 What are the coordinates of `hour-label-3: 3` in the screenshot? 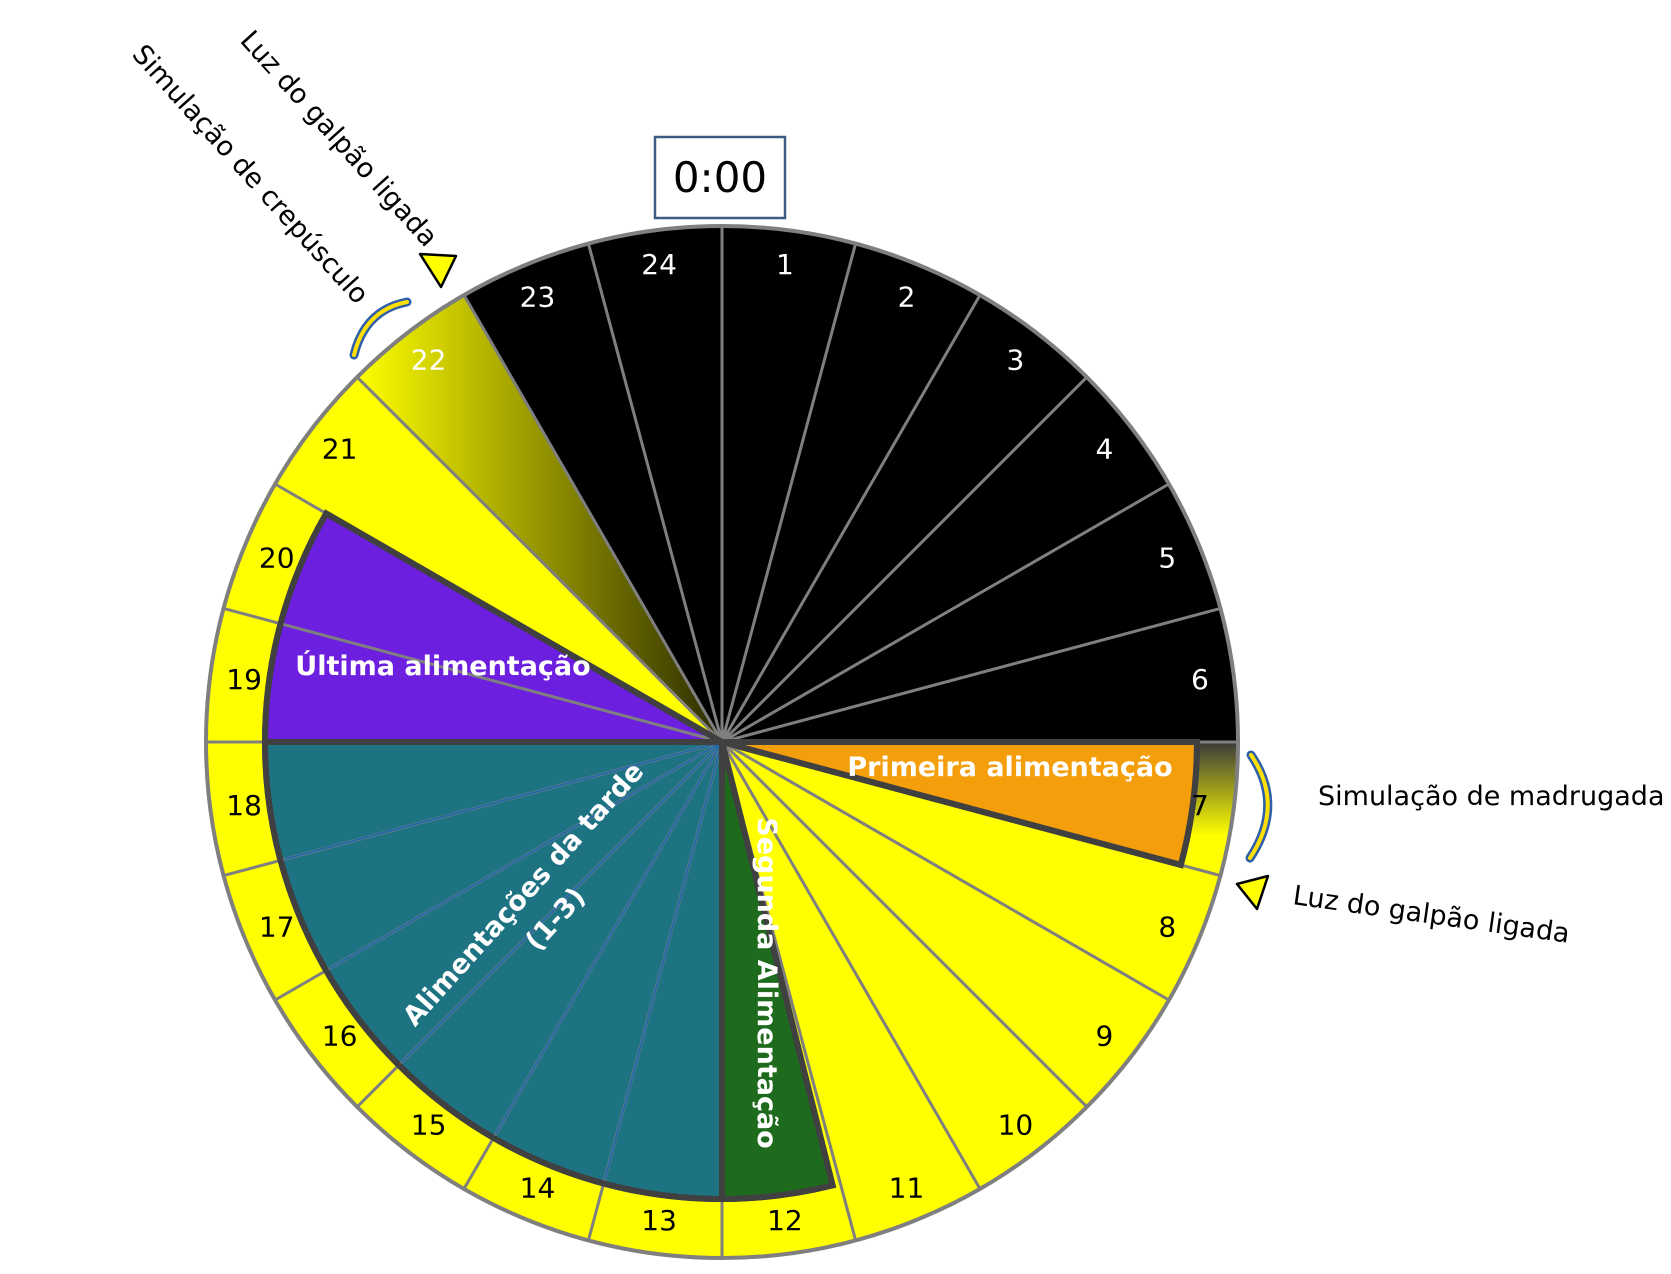 It's located at (1015, 360).